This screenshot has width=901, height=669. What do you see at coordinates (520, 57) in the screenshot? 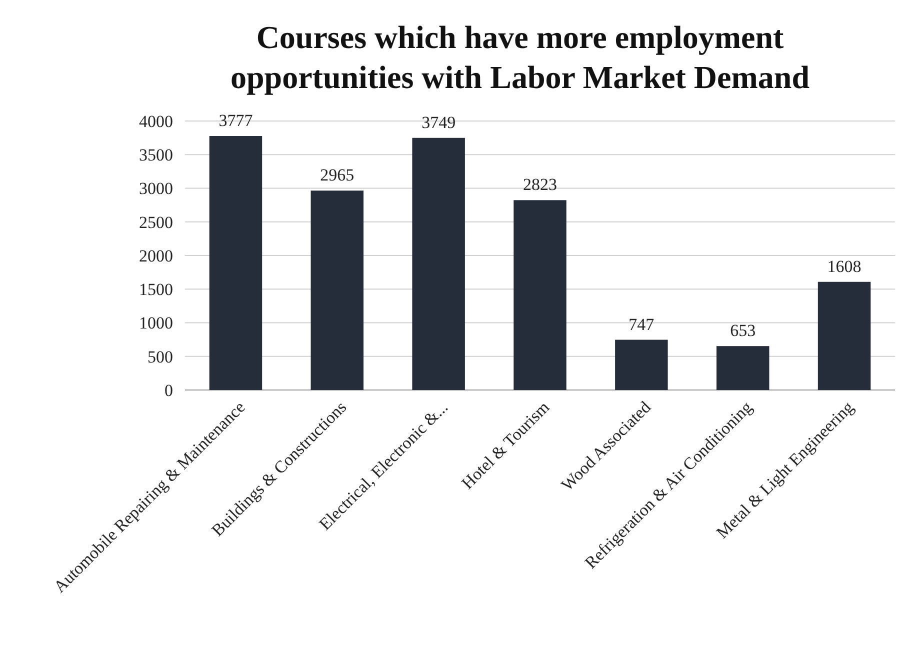
I see `chart-title: Courses which have more employment opportunities with Labor Market Demand` at bounding box center [520, 57].